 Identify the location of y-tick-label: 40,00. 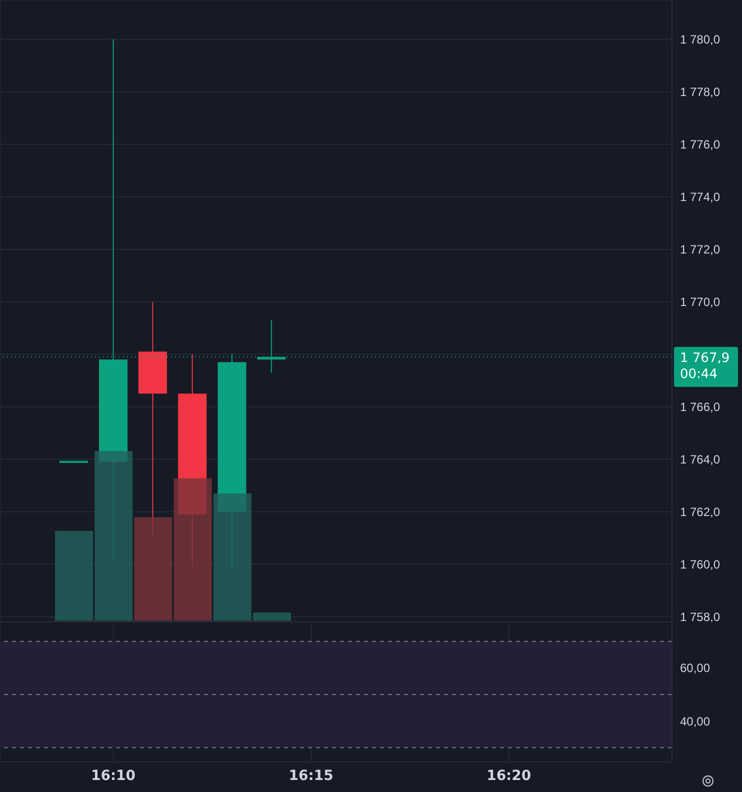
(695, 721).